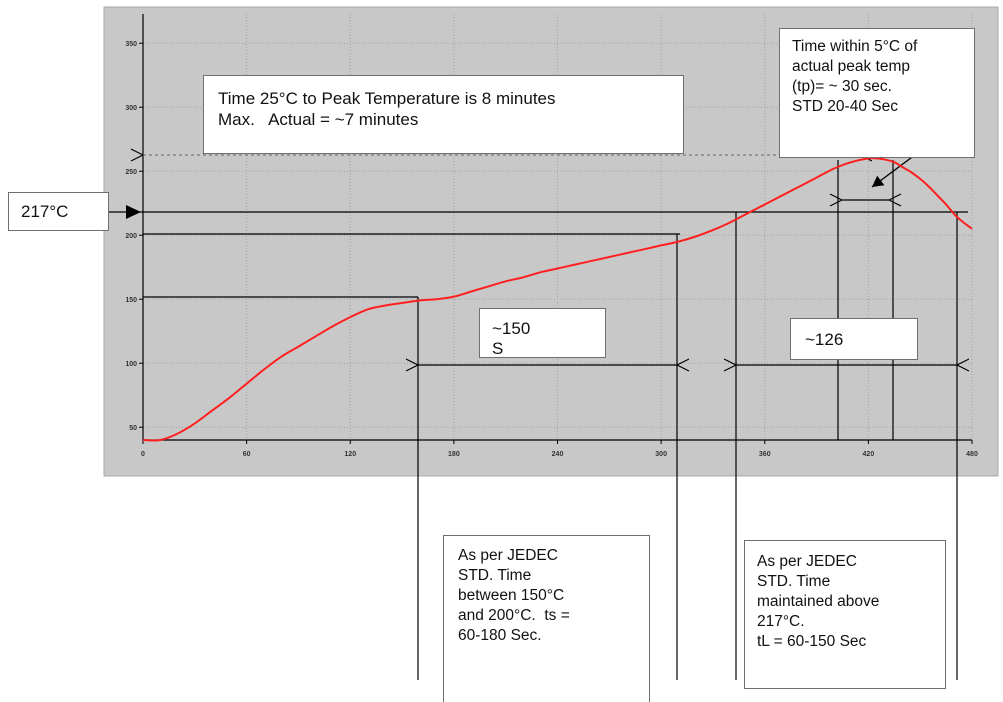 The width and height of the screenshot is (1003, 702). I want to click on tl-note-line-5: tL = 60-150 Sec, so click(812, 641).